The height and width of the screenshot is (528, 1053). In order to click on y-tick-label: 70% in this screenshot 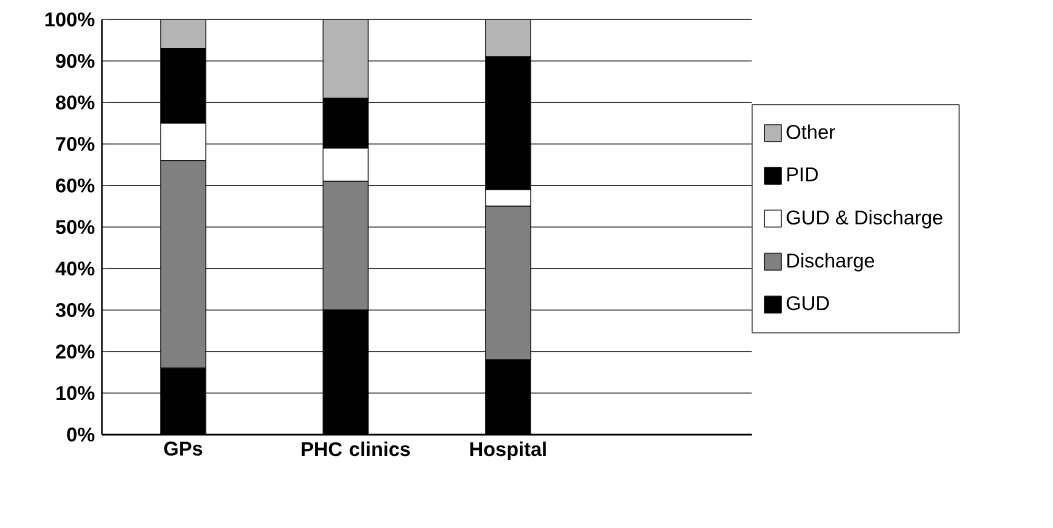, I will do `click(75, 143)`.